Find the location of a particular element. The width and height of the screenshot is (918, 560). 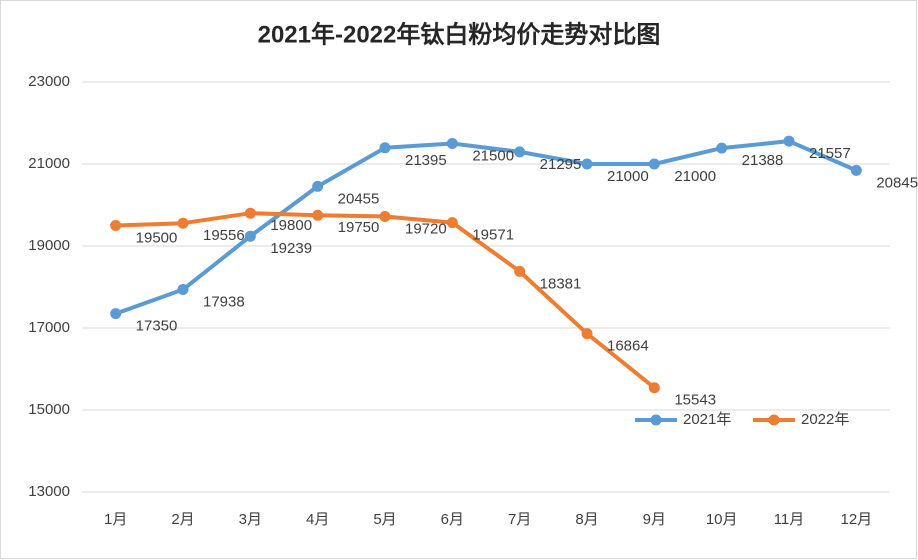

data-label: 19720 is located at coordinates (426, 228).